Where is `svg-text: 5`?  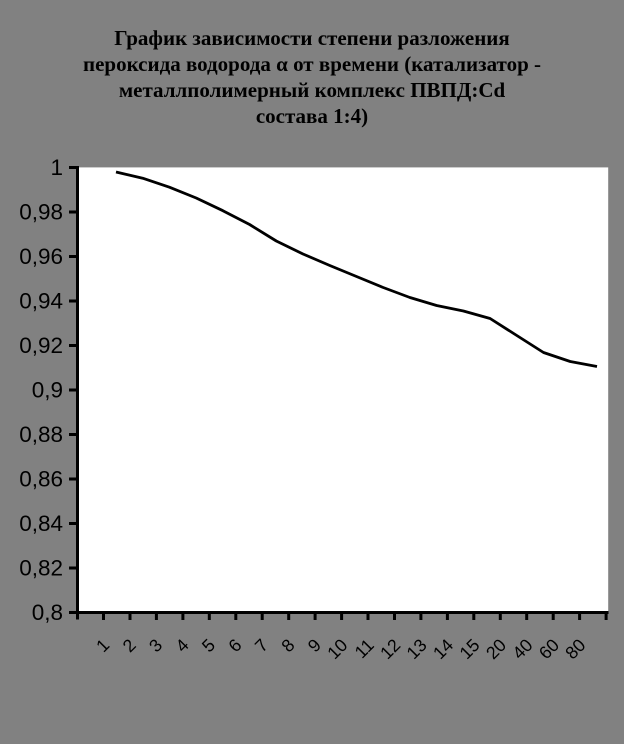 svg-text: 5 is located at coordinates (208, 645).